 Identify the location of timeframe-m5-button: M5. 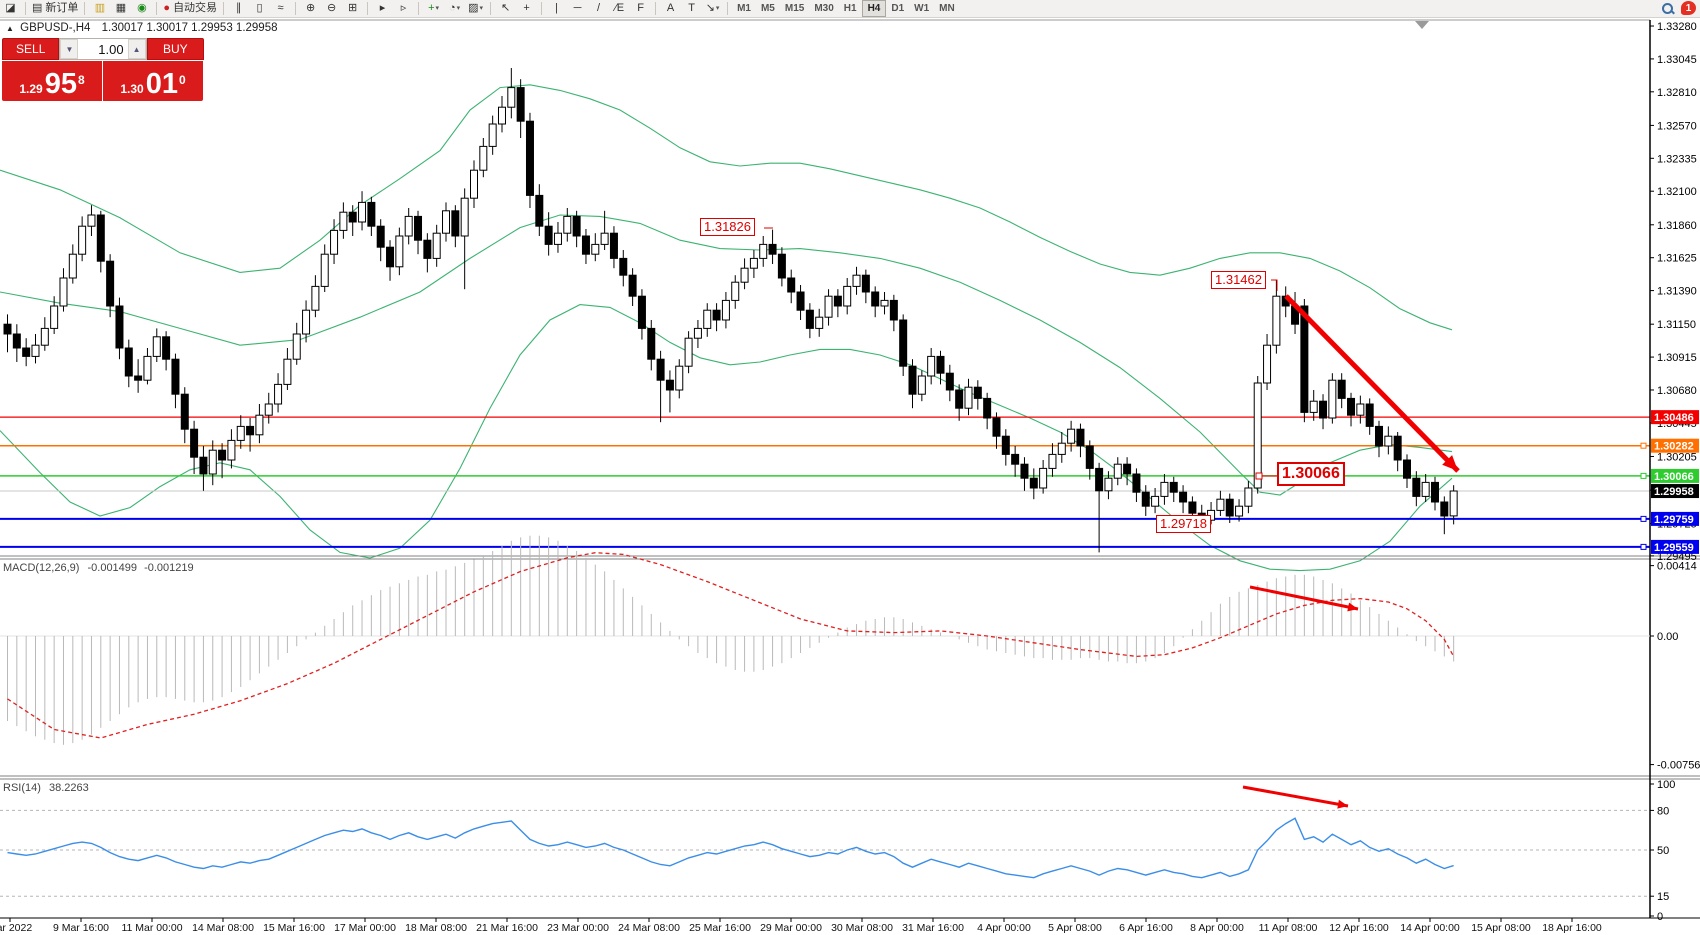
(767, 8).